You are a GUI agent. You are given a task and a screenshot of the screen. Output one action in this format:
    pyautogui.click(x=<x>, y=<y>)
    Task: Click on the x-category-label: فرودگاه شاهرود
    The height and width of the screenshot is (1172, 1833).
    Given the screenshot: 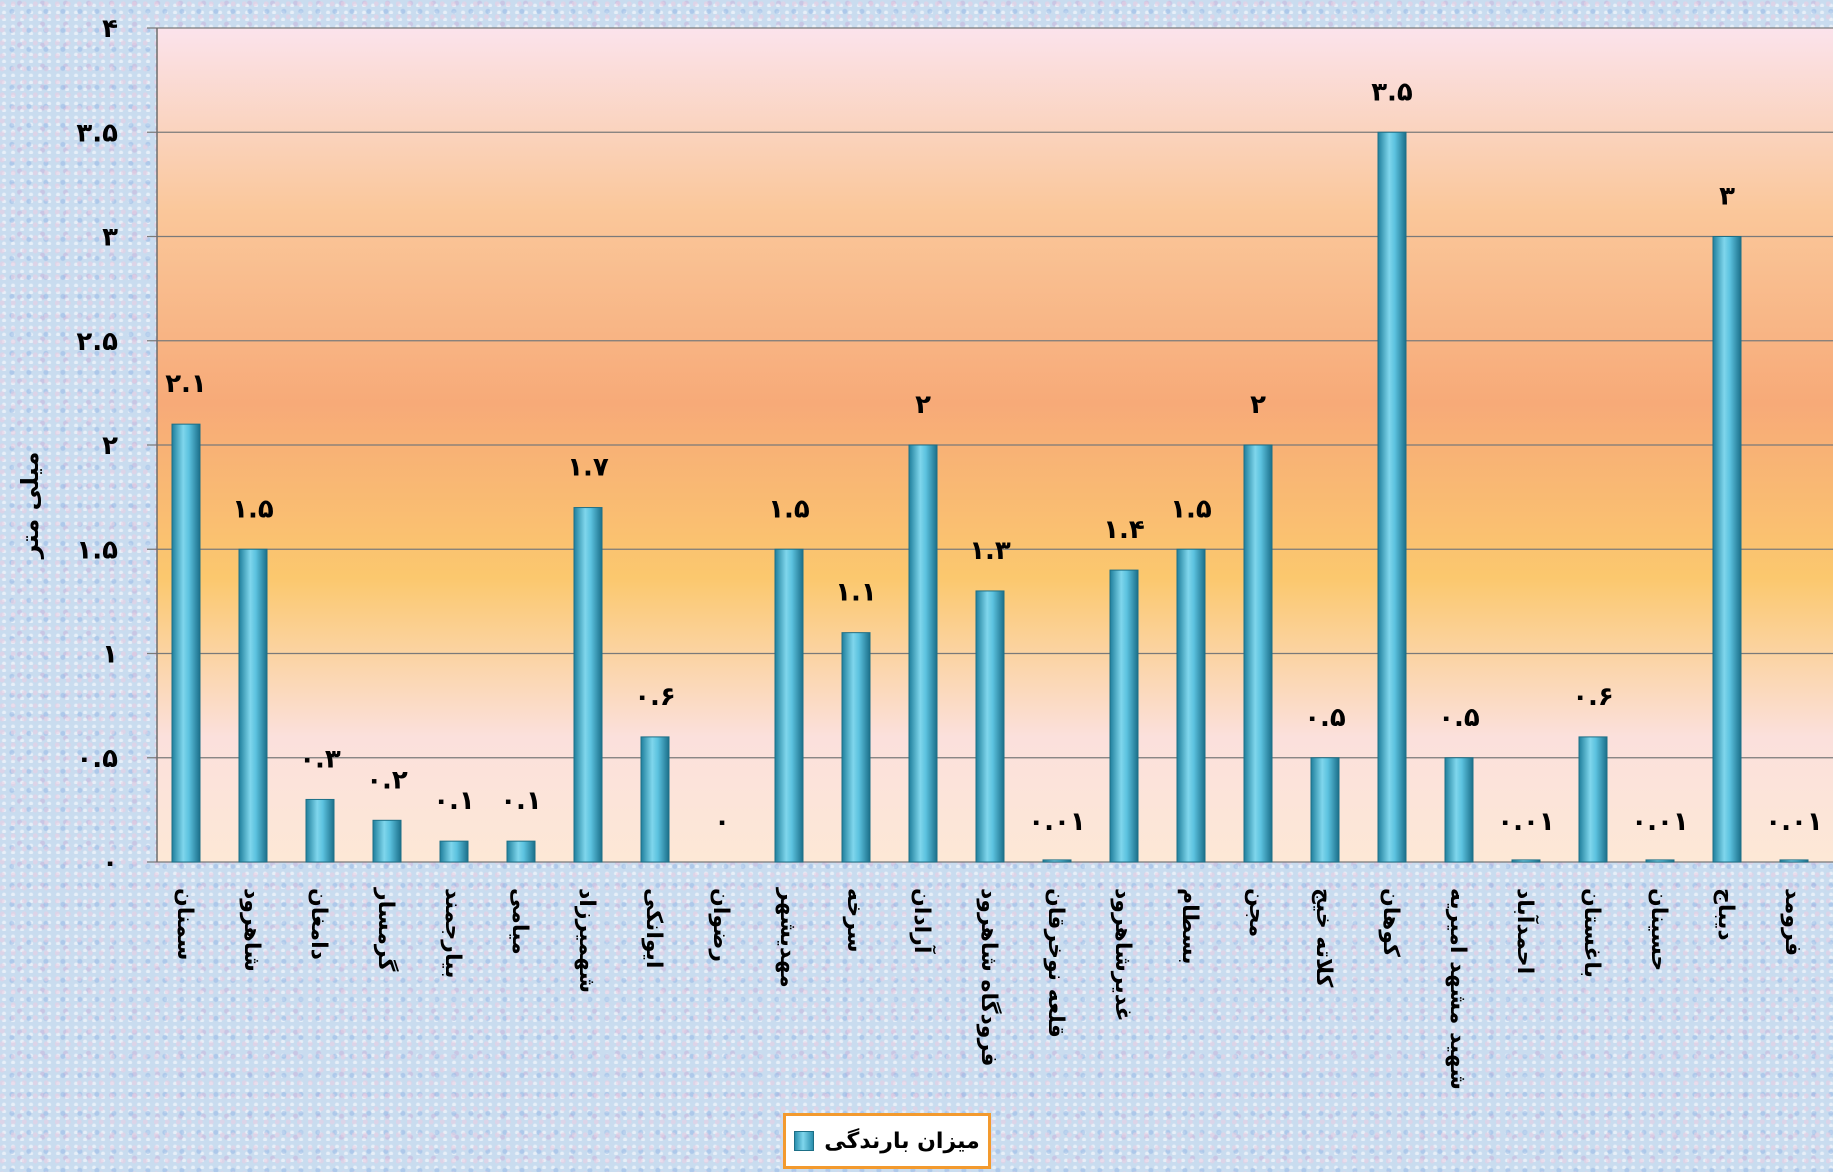 What is the action you would take?
    pyautogui.click(x=989, y=977)
    